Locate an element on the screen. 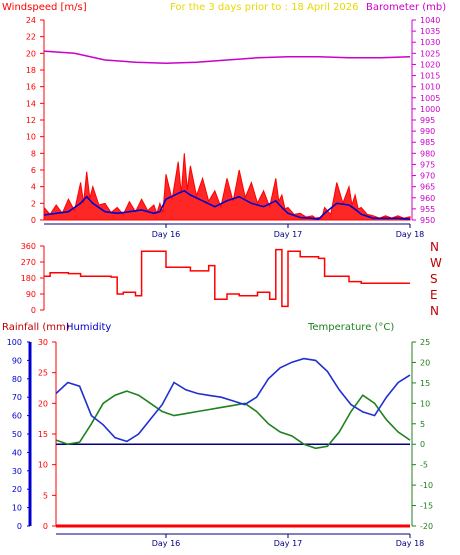 The image size is (460, 555). windspeed-avg-series-line is located at coordinates (227, 205).